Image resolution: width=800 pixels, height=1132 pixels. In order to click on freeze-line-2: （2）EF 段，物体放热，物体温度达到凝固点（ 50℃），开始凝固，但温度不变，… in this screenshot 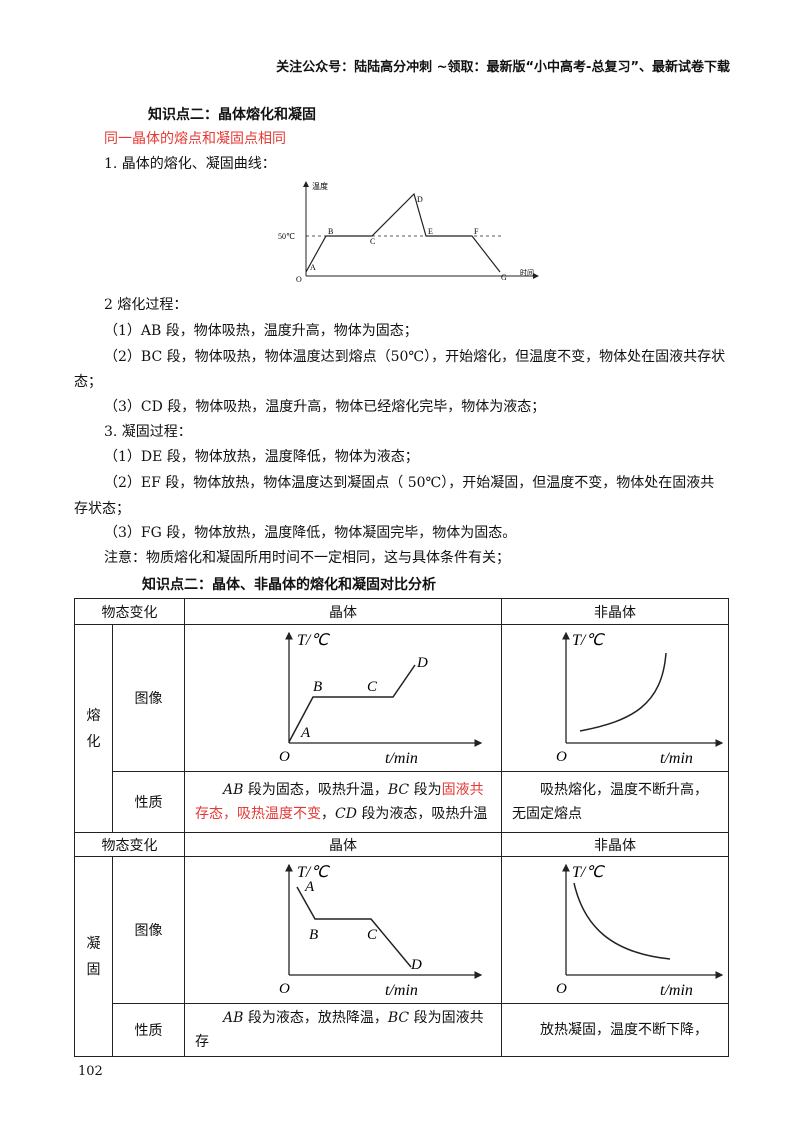, I will do `click(409, 483)`.